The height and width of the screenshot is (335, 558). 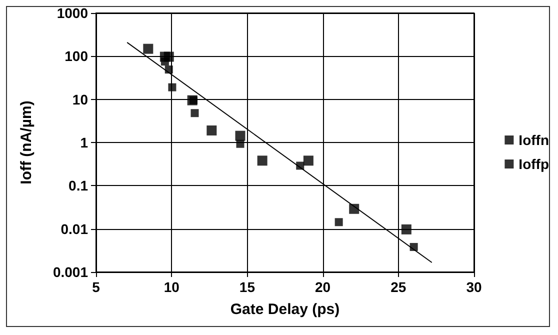 I want to click on y-tick-label: 0.001, so click(x=70, y=272).